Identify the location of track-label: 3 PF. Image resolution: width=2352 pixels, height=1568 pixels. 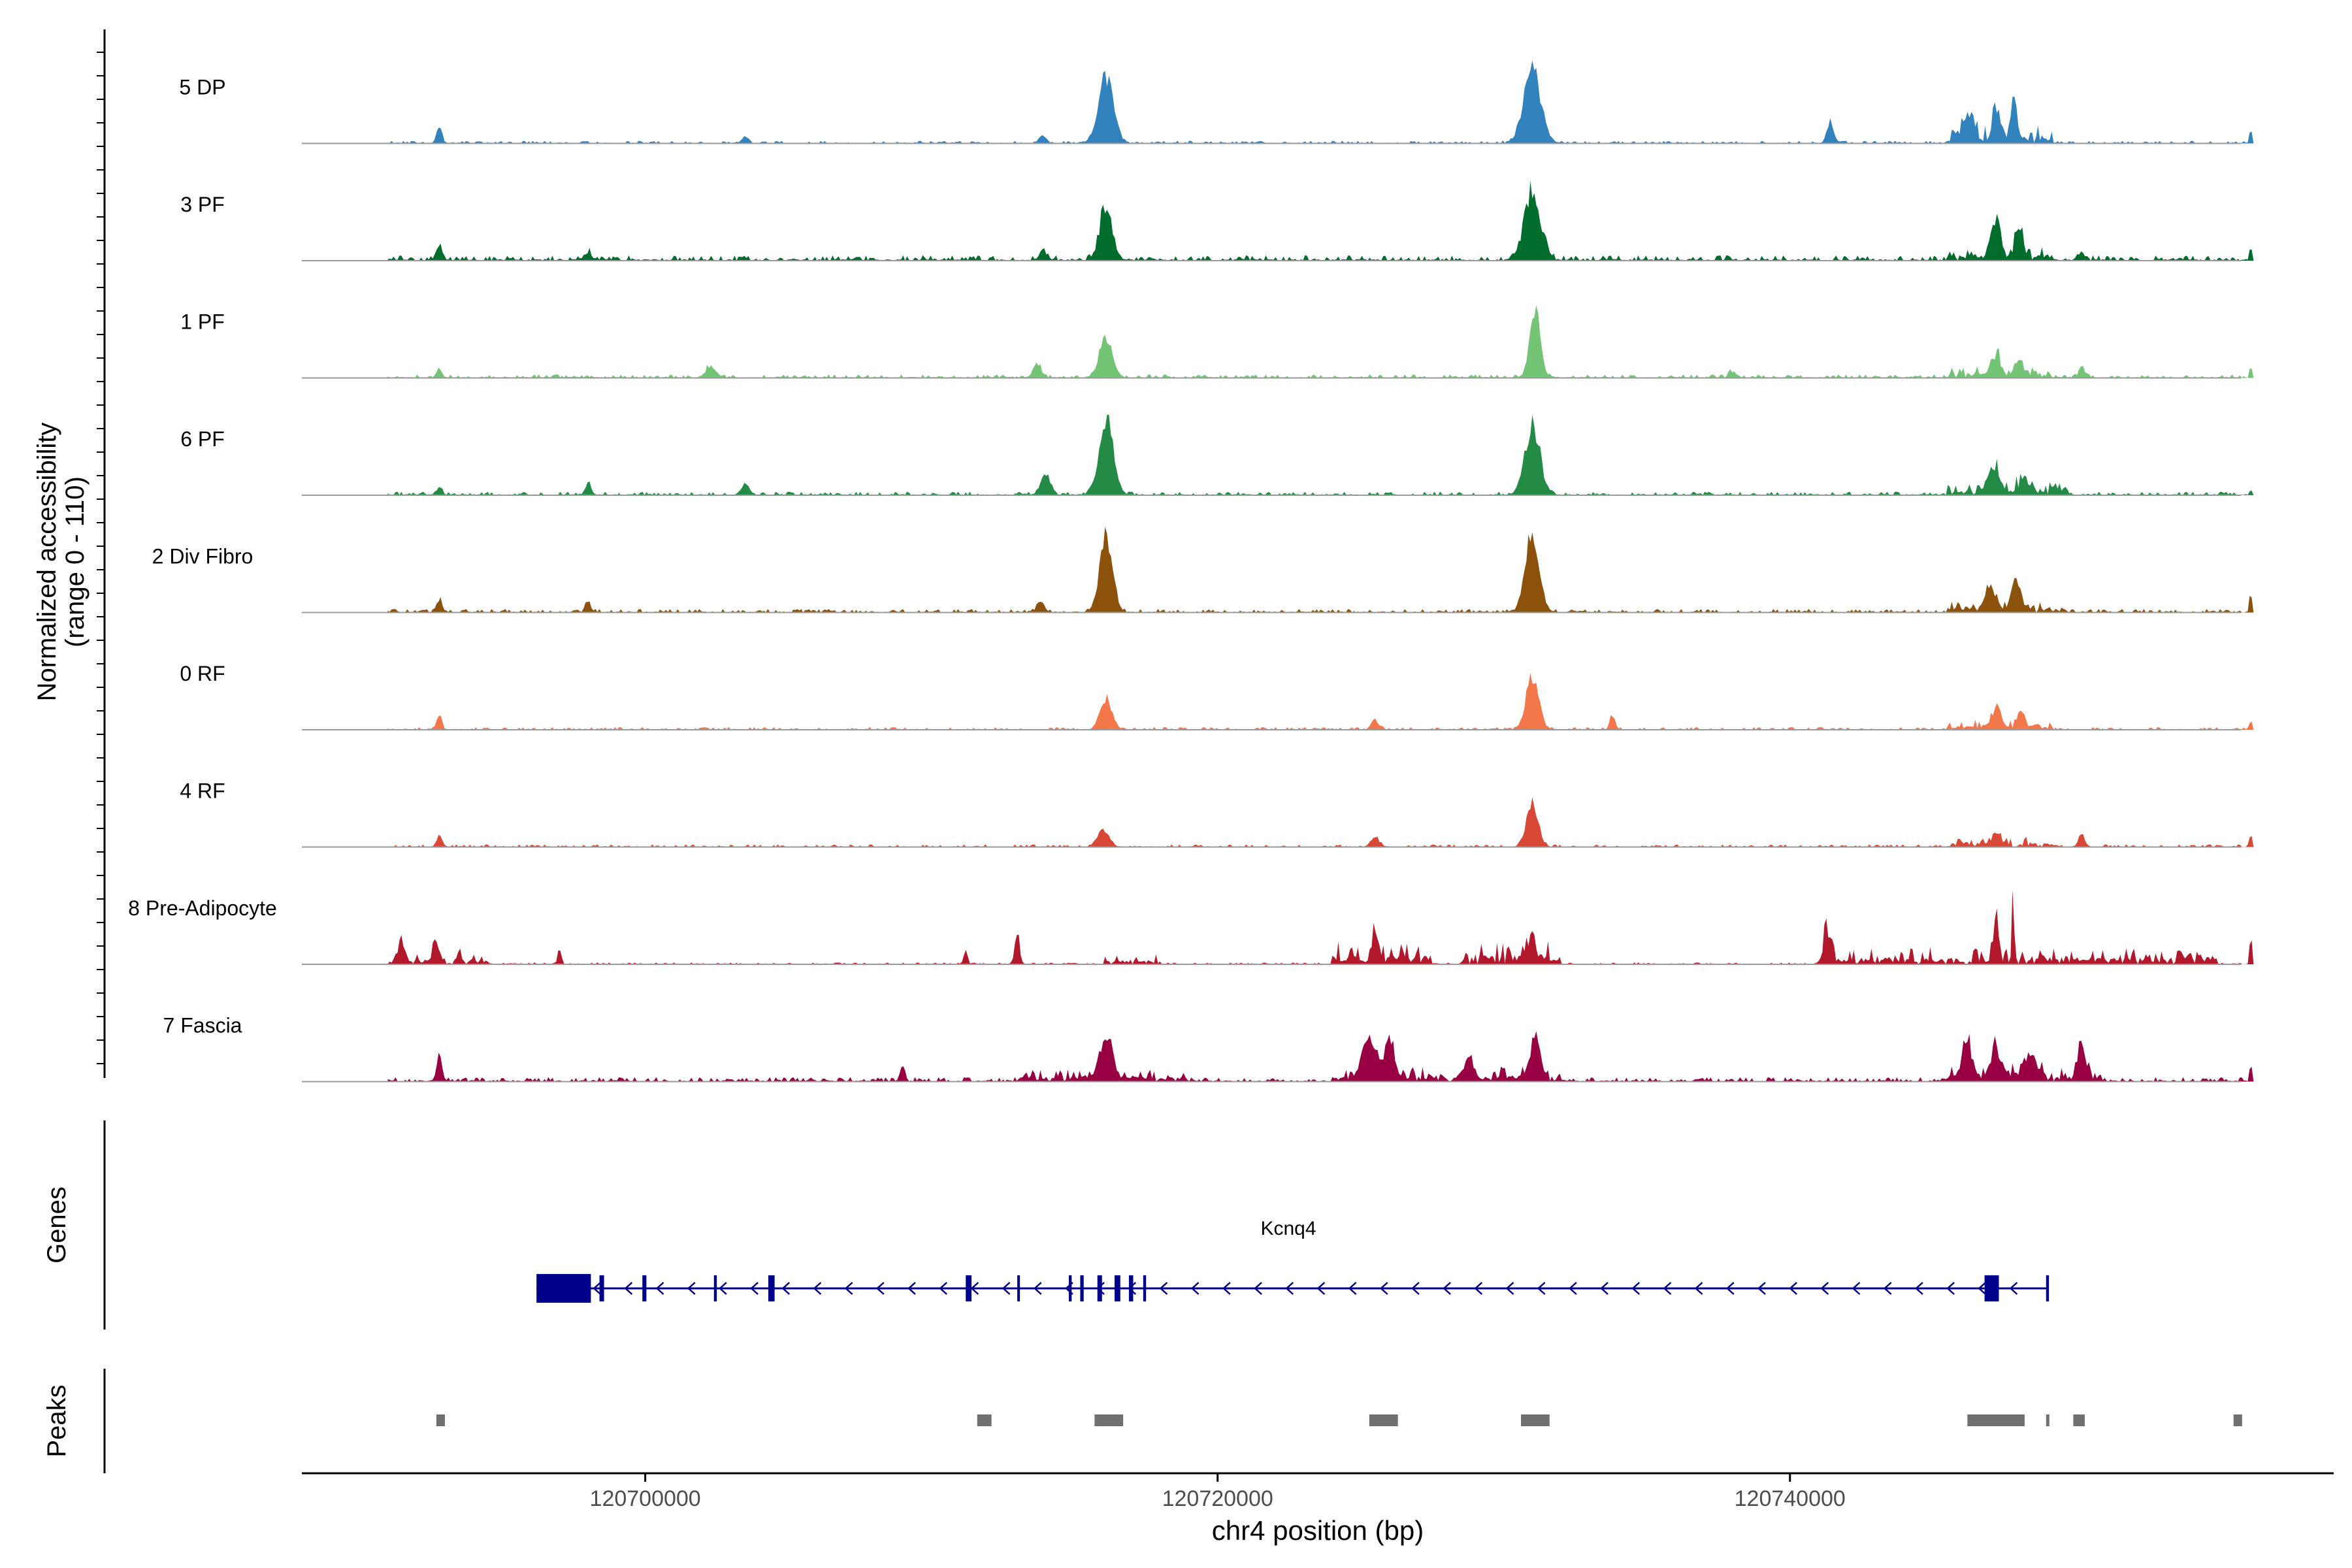
(202, 204).